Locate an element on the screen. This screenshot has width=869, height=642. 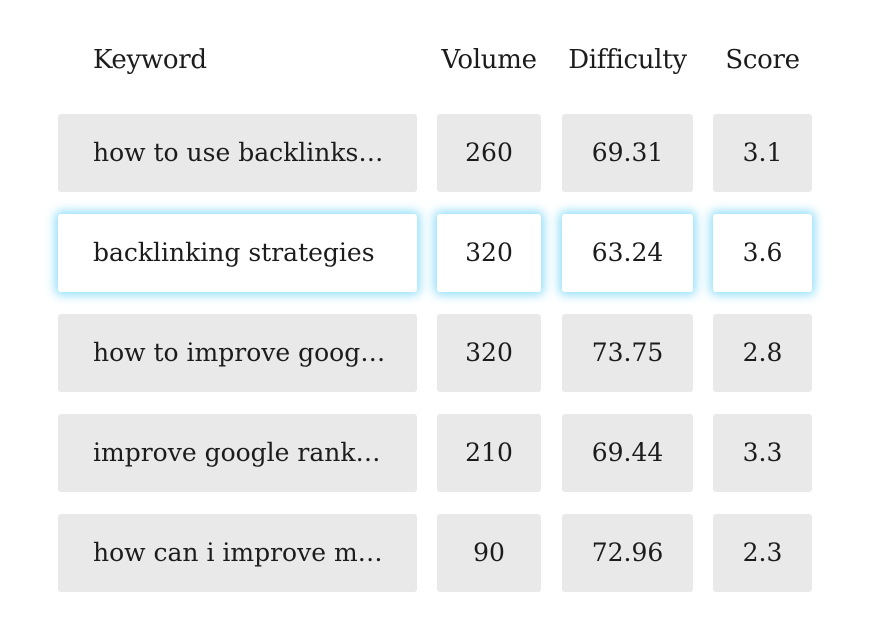
volume-cell: 260 is located at coordinates (489, 153).